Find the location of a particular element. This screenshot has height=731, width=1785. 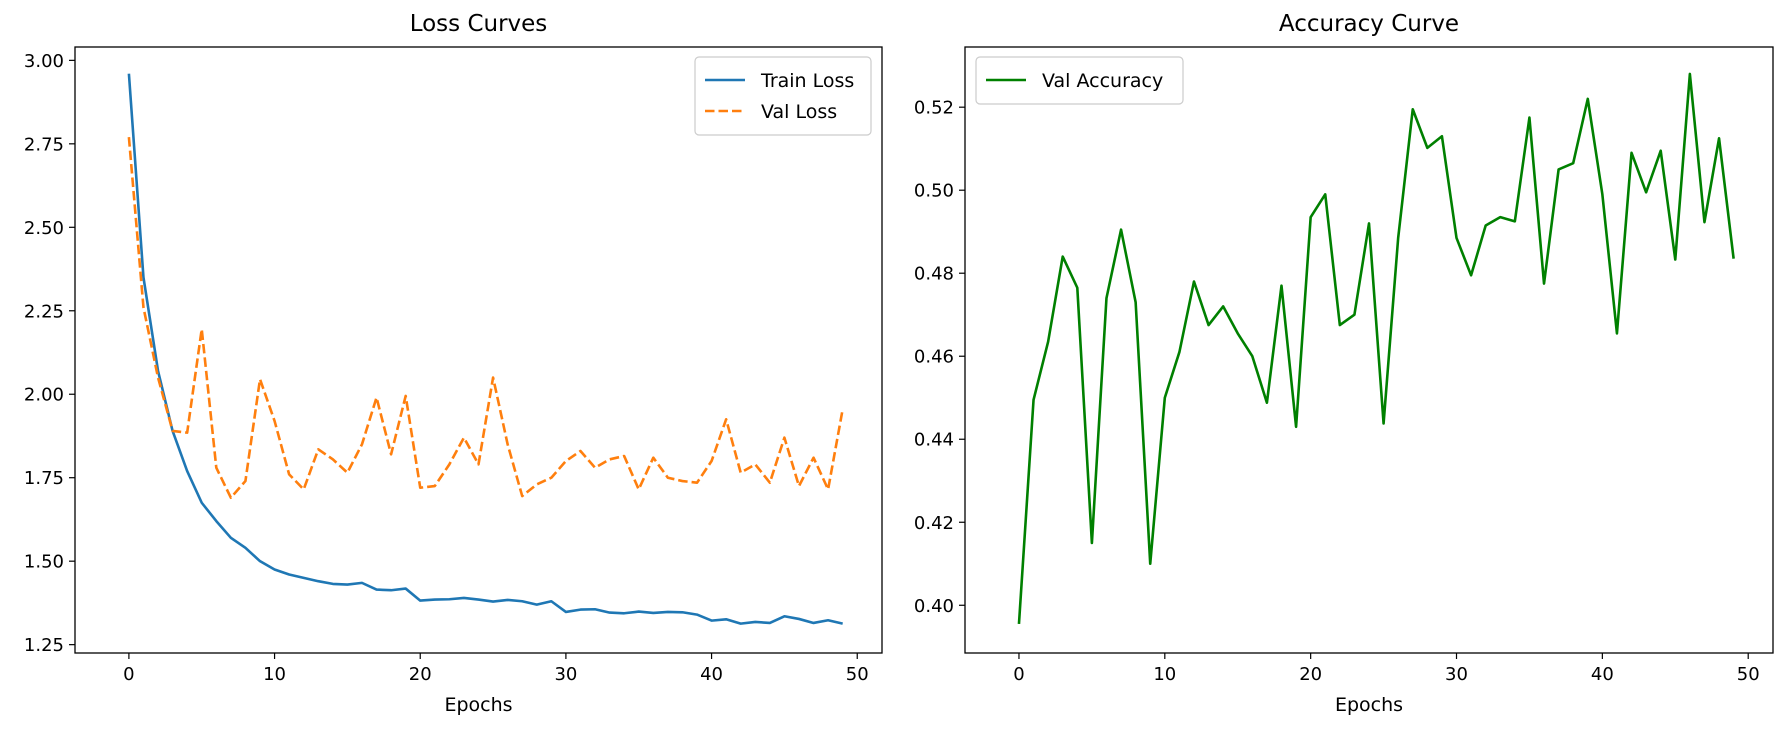

loss-legend-label-train-loss: Train Loss is located at coordinates (807, 81).